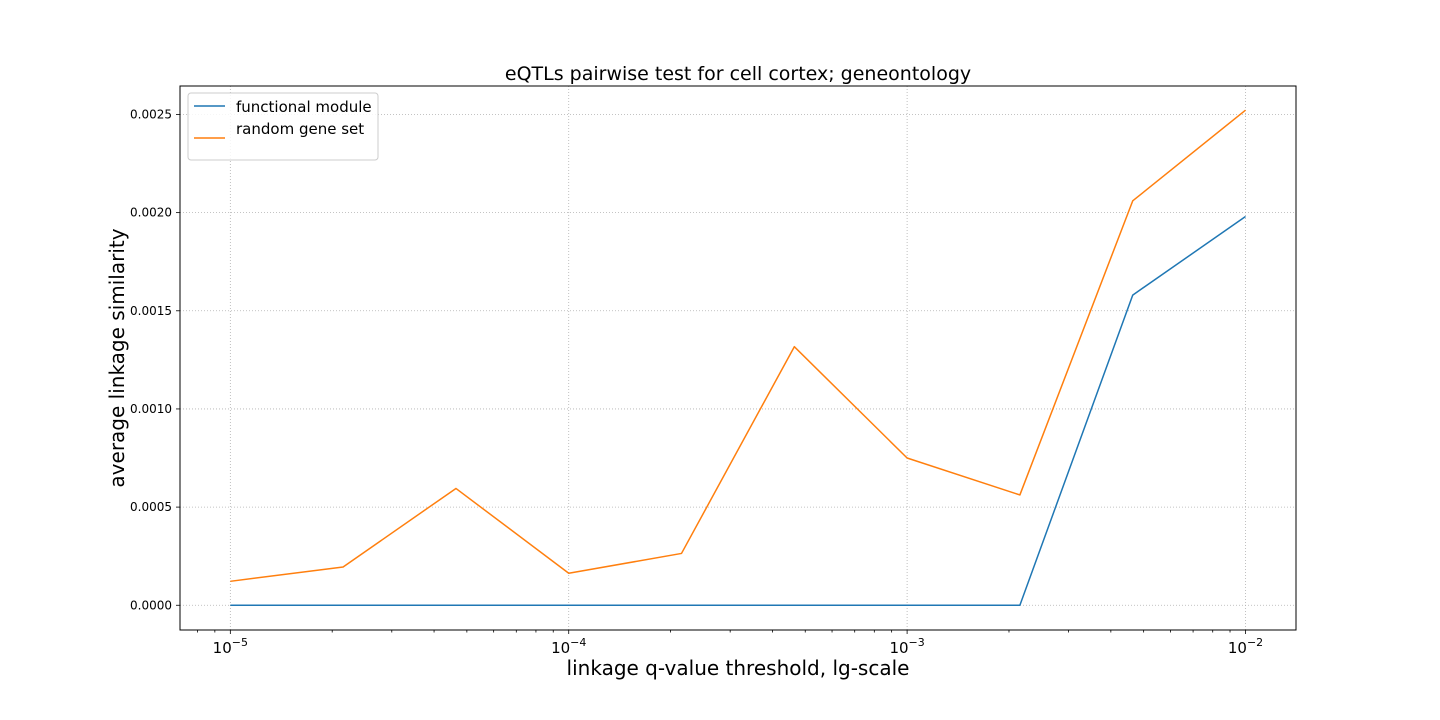 This screenshot has width=1440, height=720. I want to click on x-axis-ticks: 10⁻⁵ 10⁻⁴ 10⁻³ 10⁻², so click(738, 643).